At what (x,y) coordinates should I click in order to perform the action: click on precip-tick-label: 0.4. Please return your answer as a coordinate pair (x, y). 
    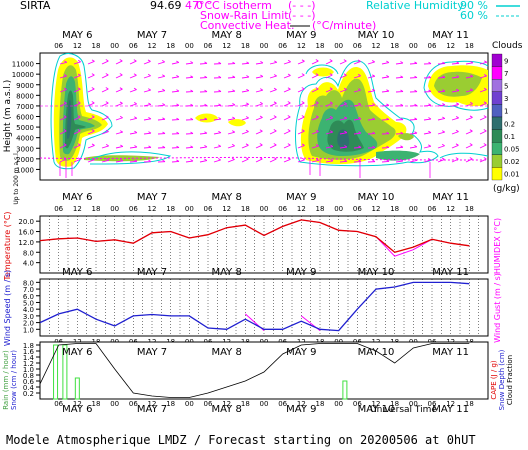
    Looking at the image, I should click on (29, 388).